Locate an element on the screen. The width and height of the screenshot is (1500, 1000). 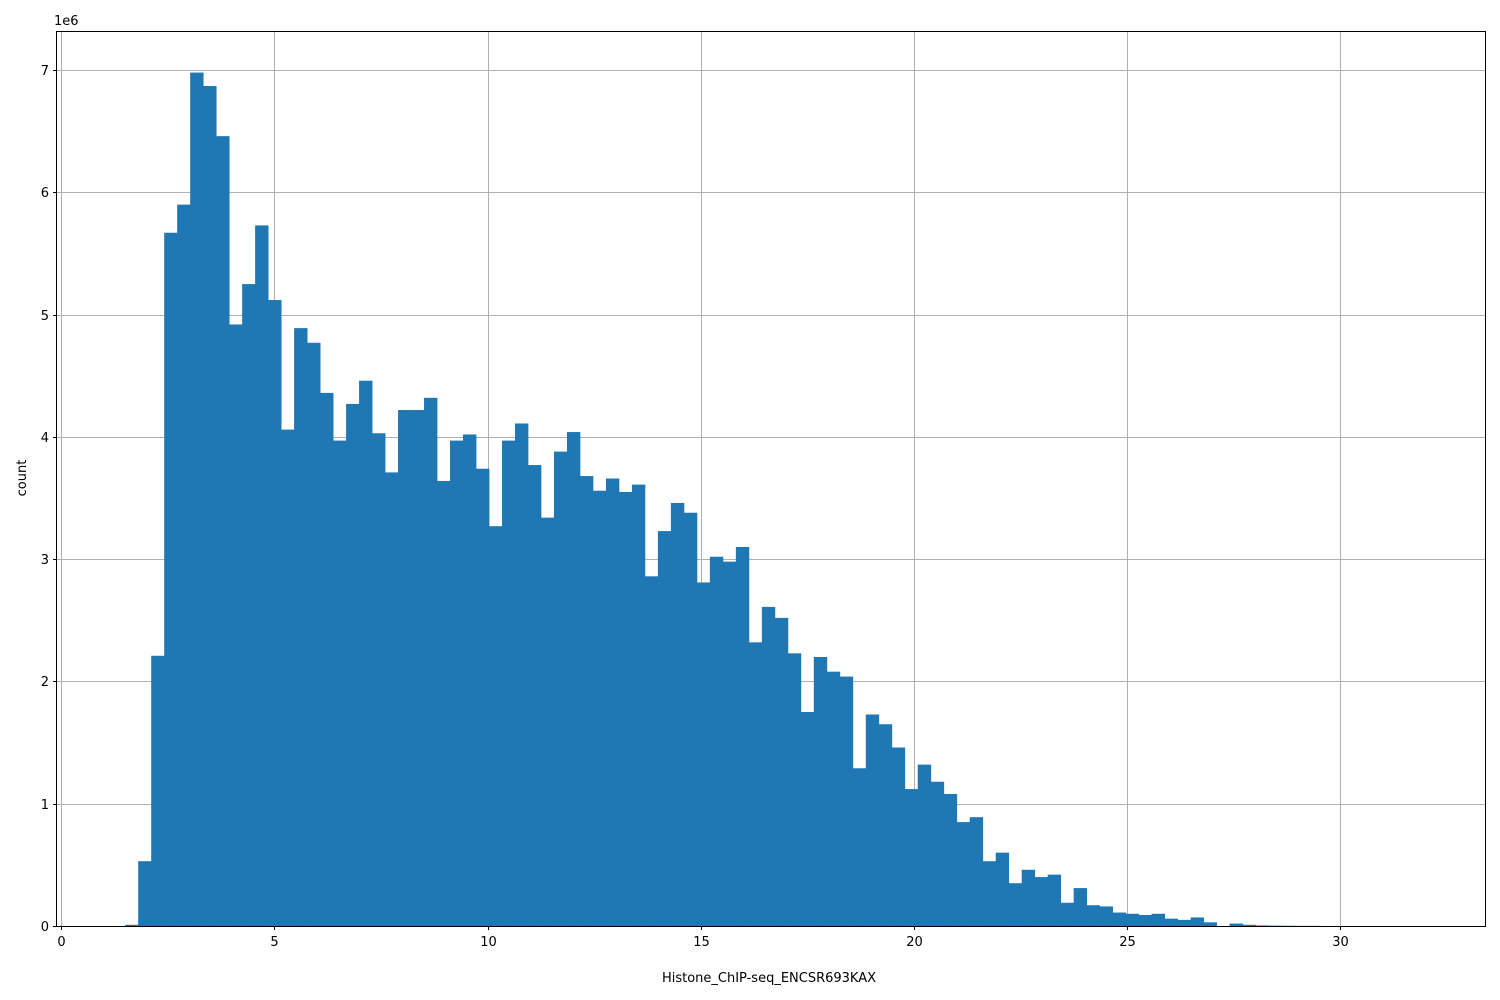
y-tick-label: 5 is located at coordinates (45, 316).